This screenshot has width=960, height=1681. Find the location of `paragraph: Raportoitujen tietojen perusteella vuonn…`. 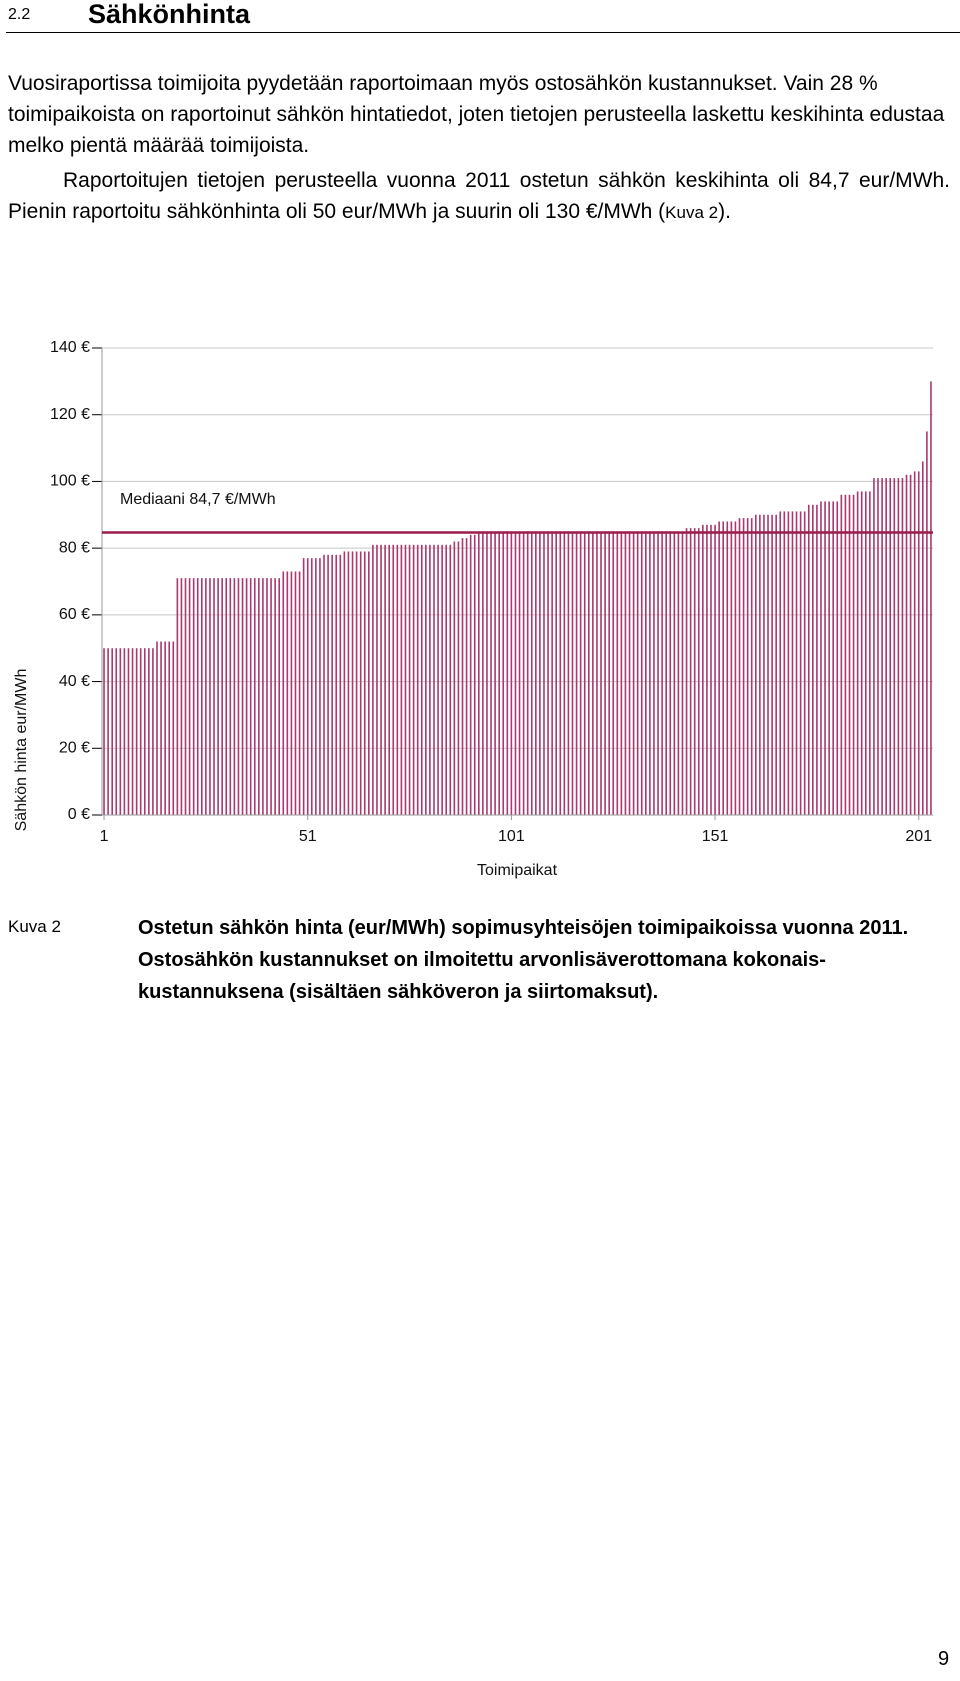

paragraph: Raportoitujen tietojen perusteella vuonn… is located at coordinates (479, 196).